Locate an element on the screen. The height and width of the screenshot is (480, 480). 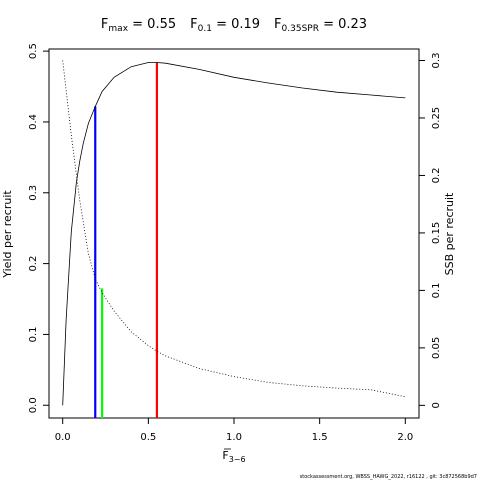
x-tick-label: 2.0 is located at coordinates (405, 437).